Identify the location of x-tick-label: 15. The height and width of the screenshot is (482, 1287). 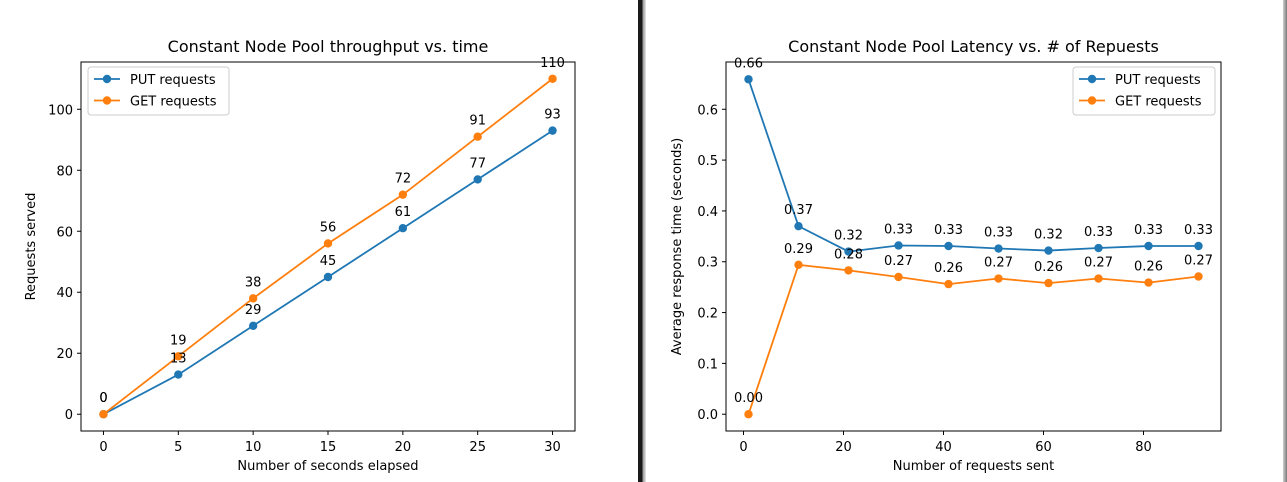
(328, 447).